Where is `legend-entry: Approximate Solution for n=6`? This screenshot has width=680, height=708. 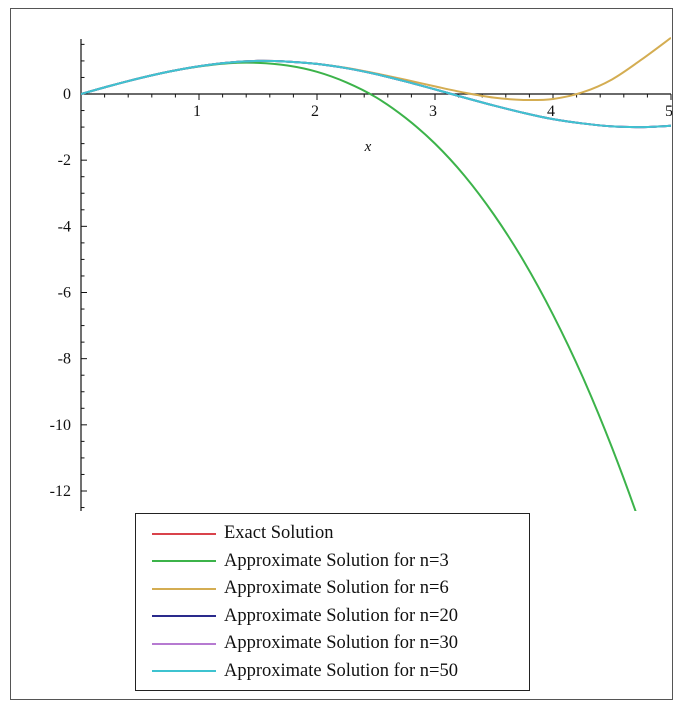 legend-entry: Approximate Solution for n=6 is located at coordinates (332, 589).